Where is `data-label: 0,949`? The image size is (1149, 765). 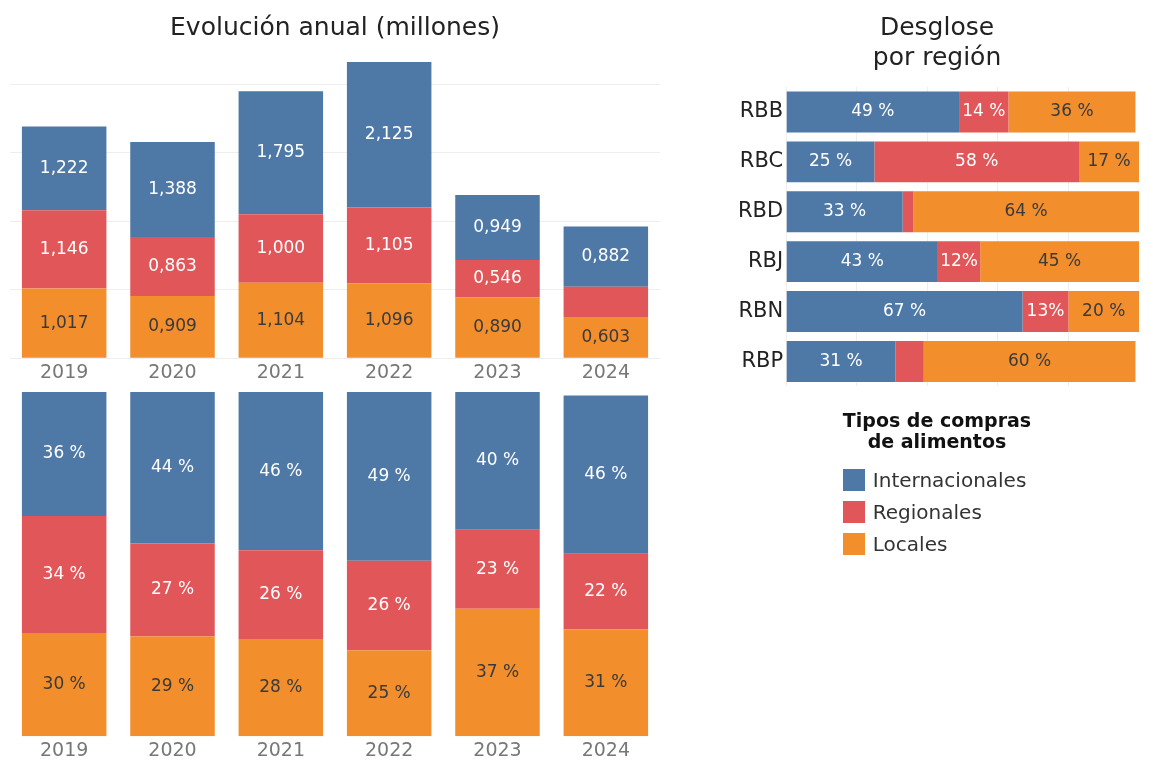
data-label: 0,949 is located at coordinates (497, 225).